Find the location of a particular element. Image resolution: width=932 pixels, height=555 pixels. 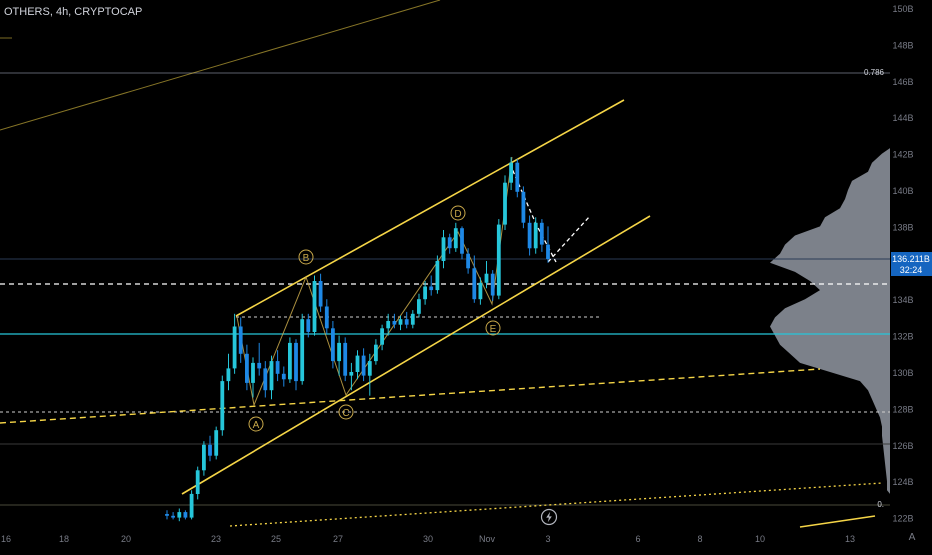

symbol-title: OTHERS, 4h, CRYPTOCAP is located at coordinates (73, 12).